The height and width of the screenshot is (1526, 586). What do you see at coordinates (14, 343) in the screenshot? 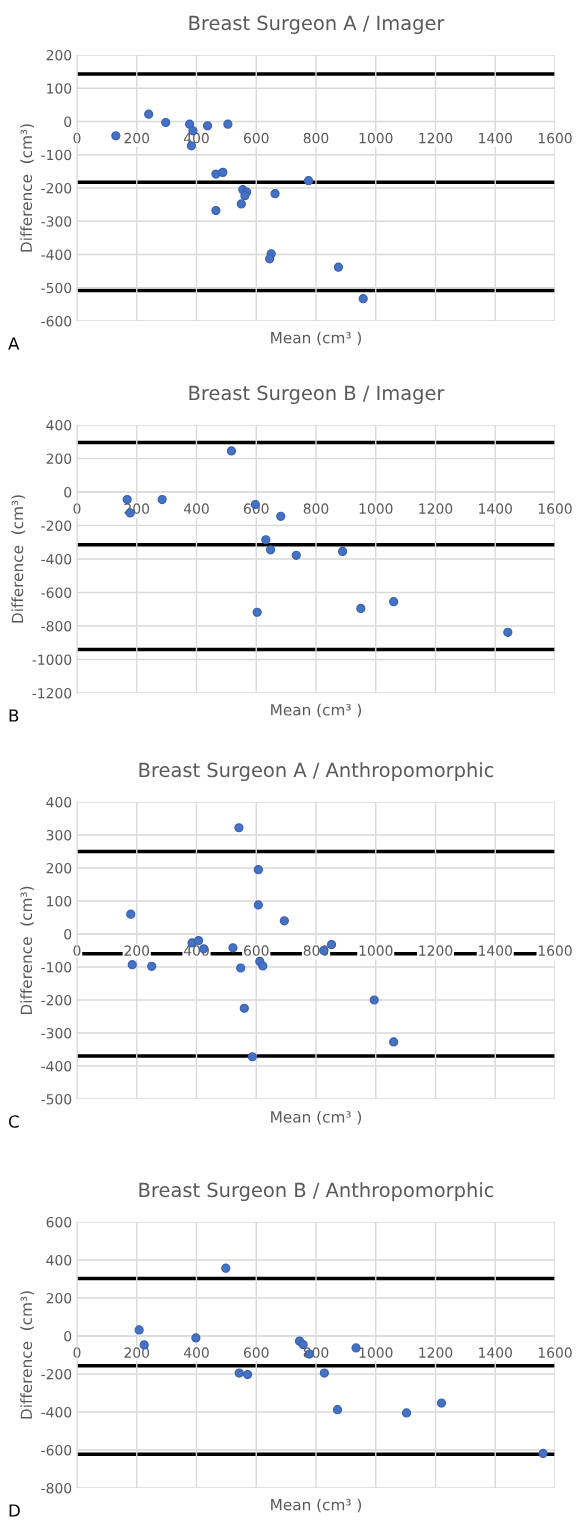
I see `text: A` at bounding box center [14, 343].